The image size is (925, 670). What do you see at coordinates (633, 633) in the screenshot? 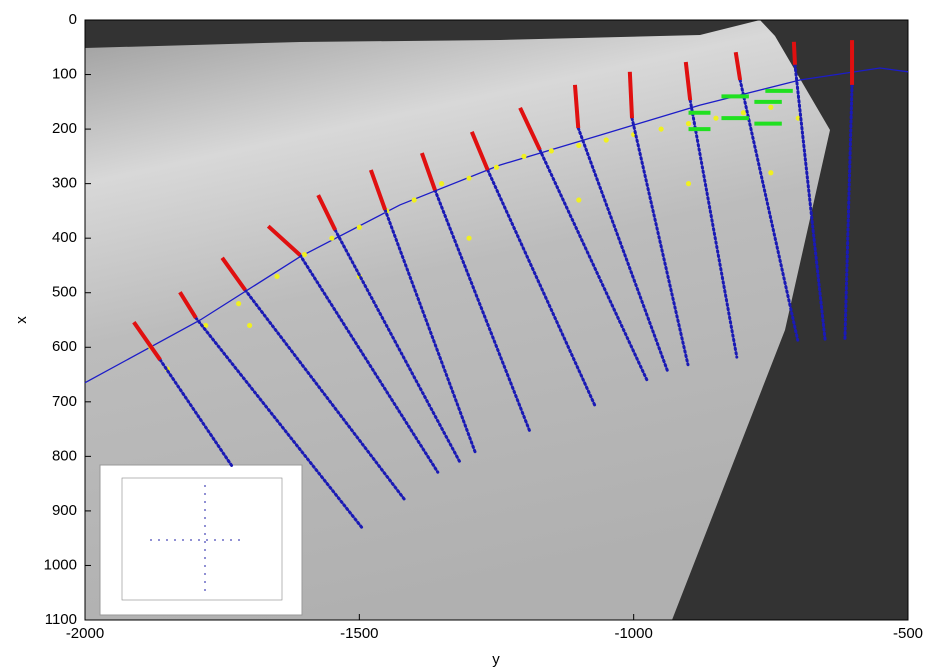
I see `x-tick-label: -1000` at bounding box center [633, 633].